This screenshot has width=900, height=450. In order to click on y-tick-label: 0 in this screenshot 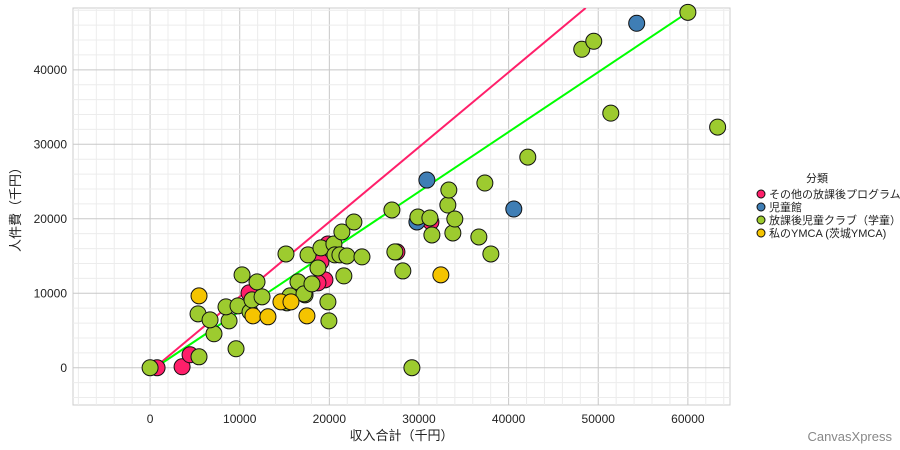, I will do `click(63, 368)`.